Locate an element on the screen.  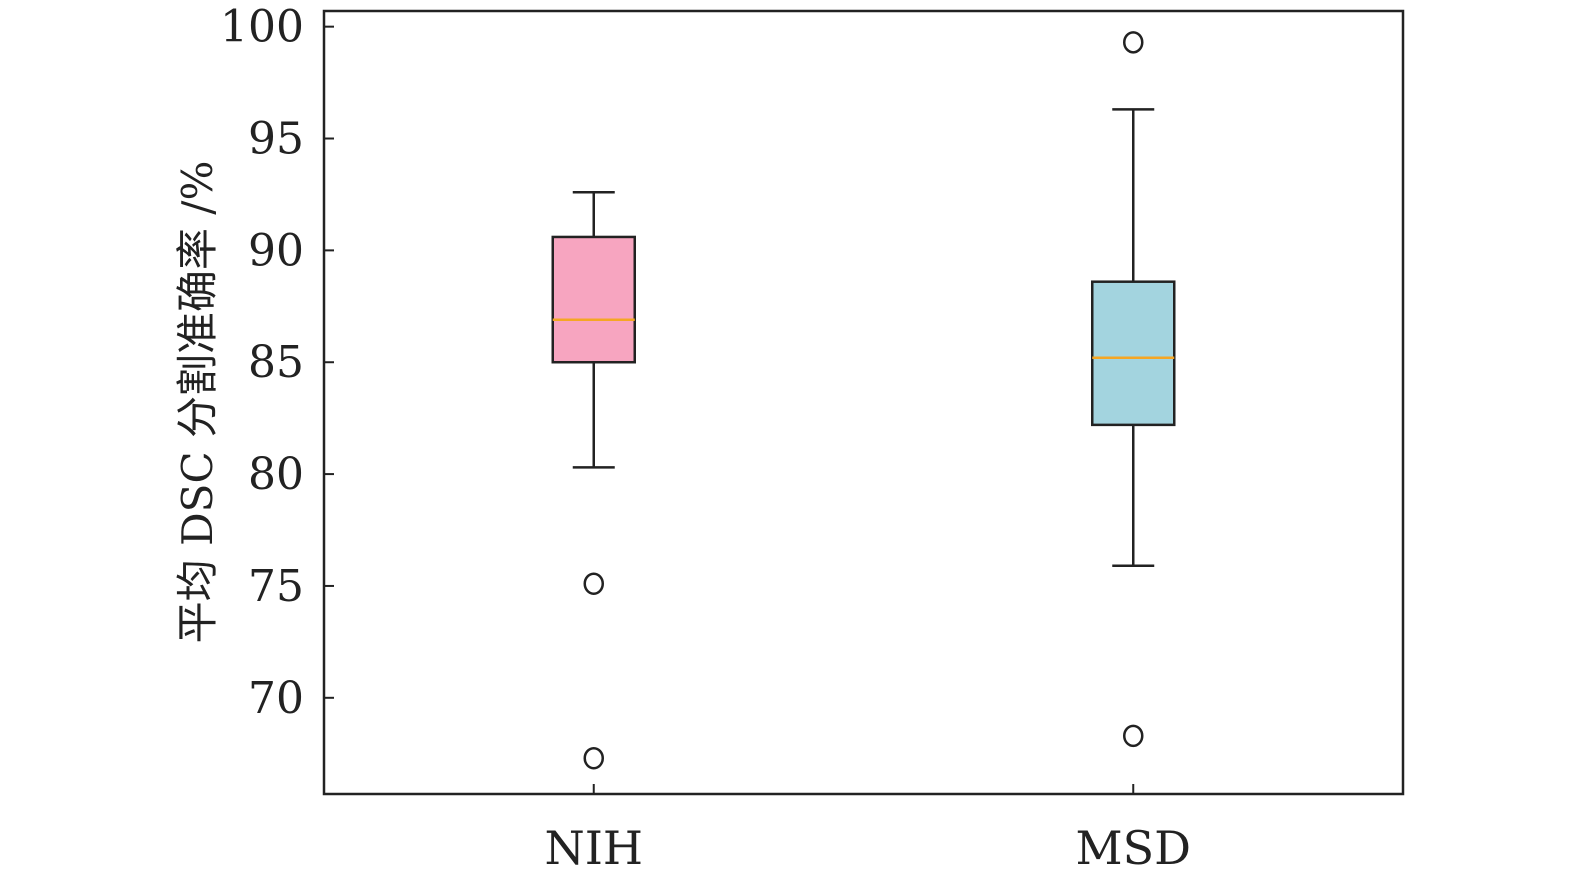
y-axis: 70 75 80 85 90 95 100 is located at coordinates (277, 363).